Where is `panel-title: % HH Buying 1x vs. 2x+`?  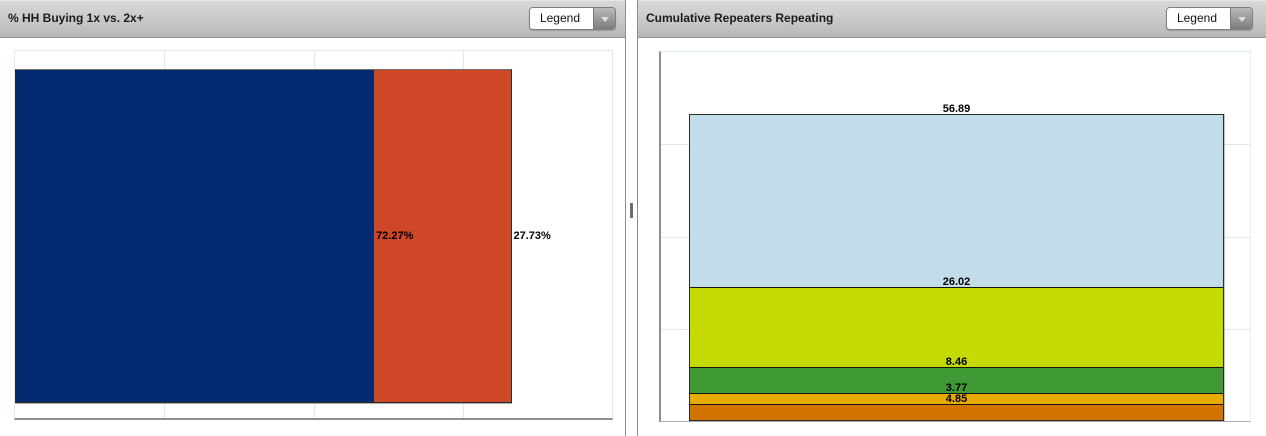
panel-title: % HH Buying 1x vs. 2x+ is located at coordinates (76, 18).